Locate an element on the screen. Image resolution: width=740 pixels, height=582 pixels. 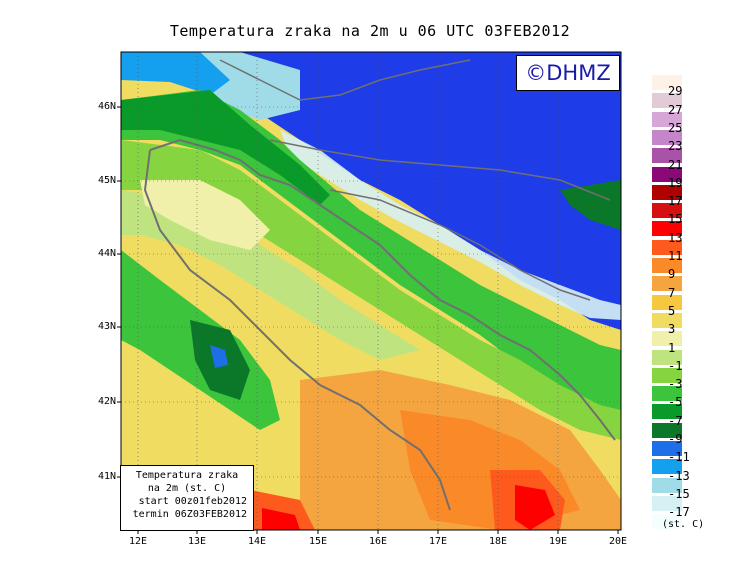
legend-label: 5 is located at coordinates (672, 310).